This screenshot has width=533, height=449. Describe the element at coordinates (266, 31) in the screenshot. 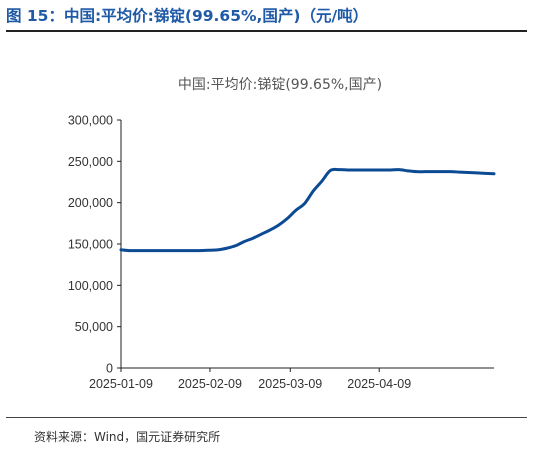

I see `top-rule` at that location.